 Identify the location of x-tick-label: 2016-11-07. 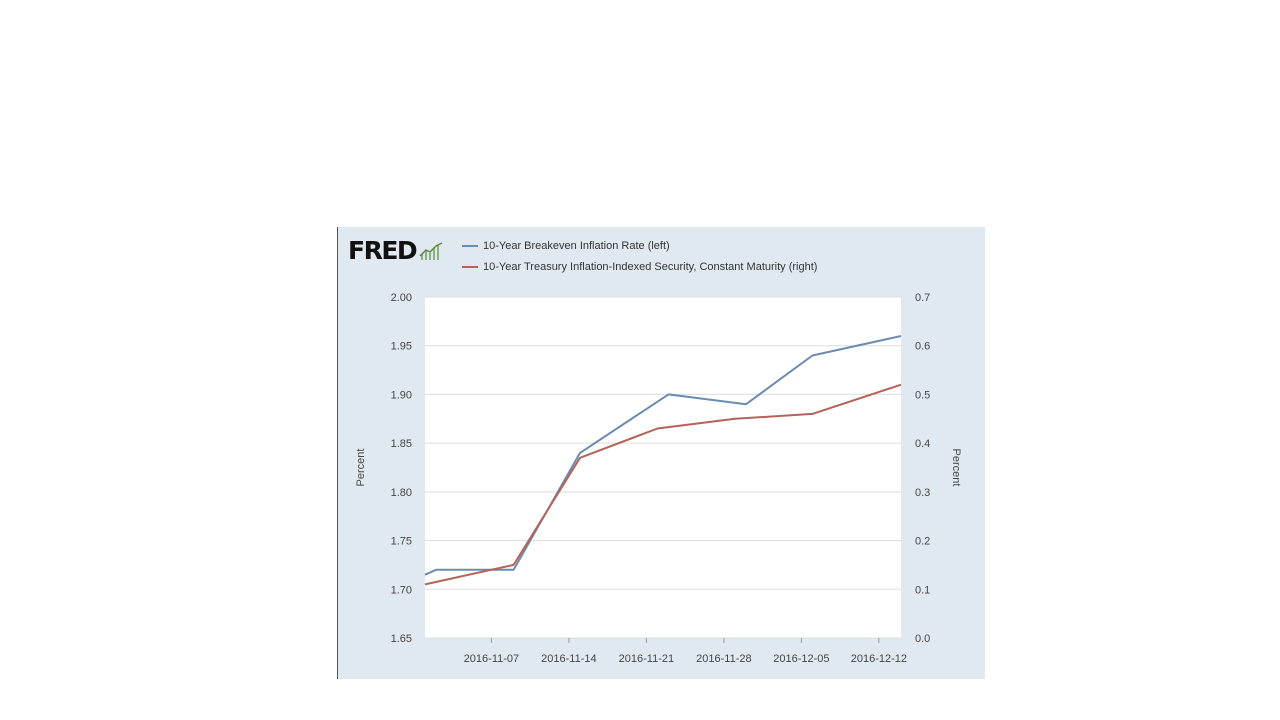
(491, 659).